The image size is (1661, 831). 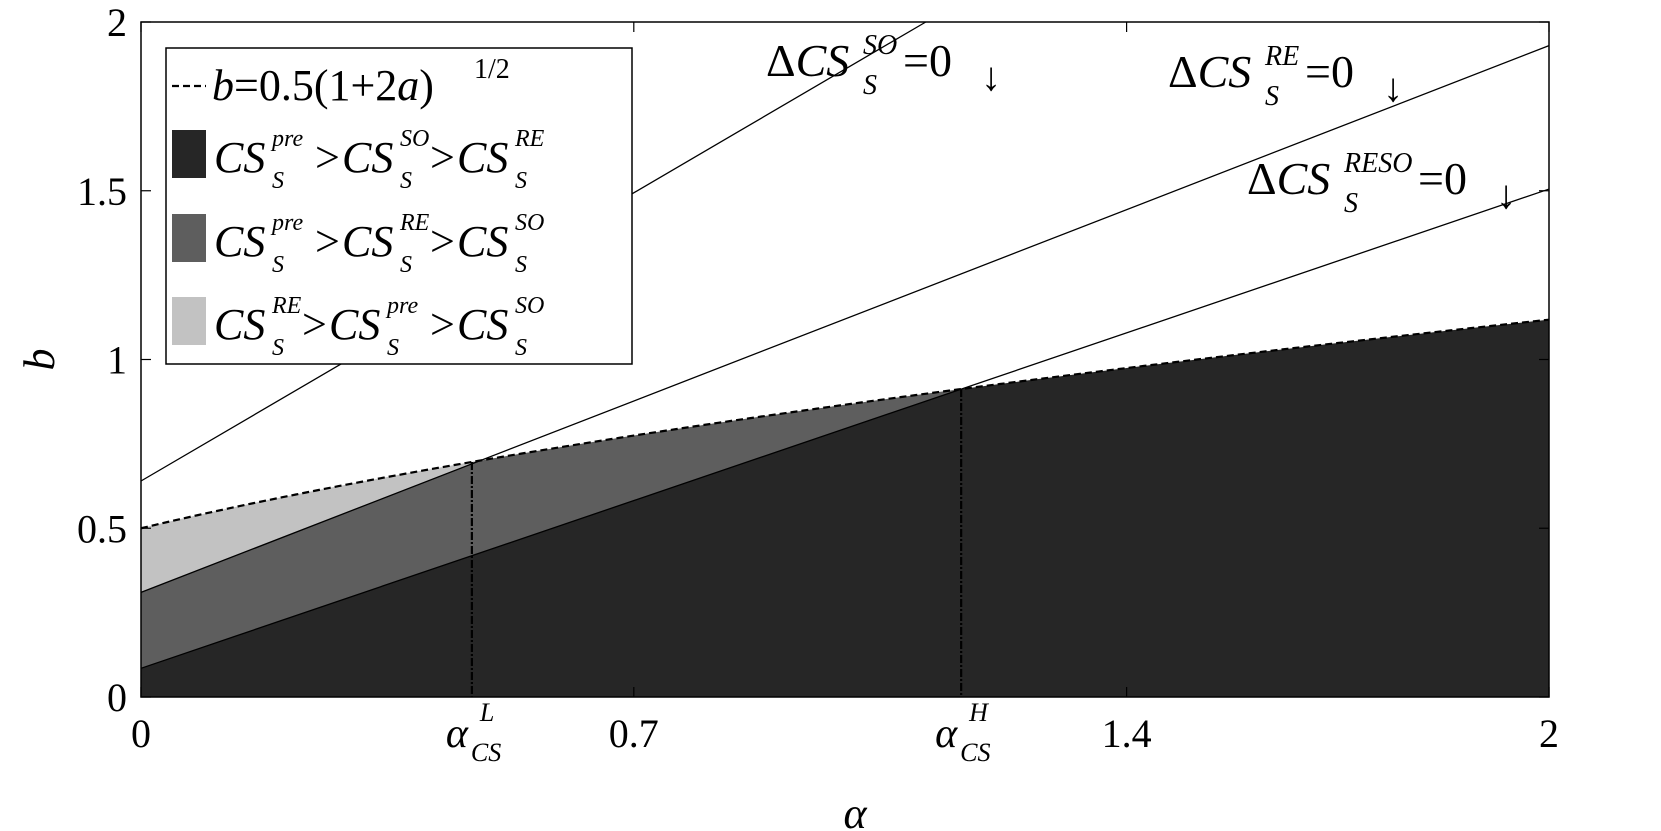 I want to click on x-tick-label: 1.4, so click(x=1127, y=733).